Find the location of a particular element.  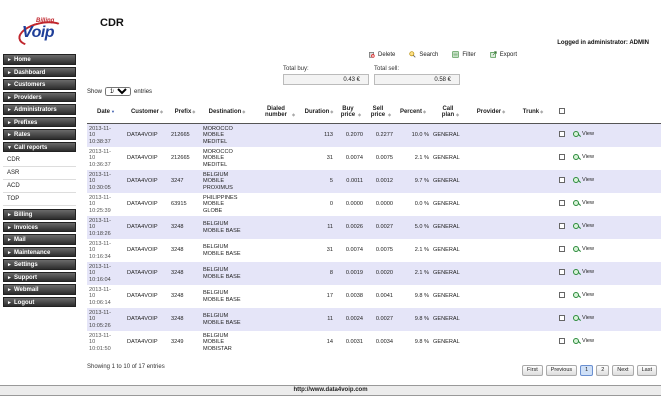

cell-buy: 0.0011 is located at coordinates (350, 181).